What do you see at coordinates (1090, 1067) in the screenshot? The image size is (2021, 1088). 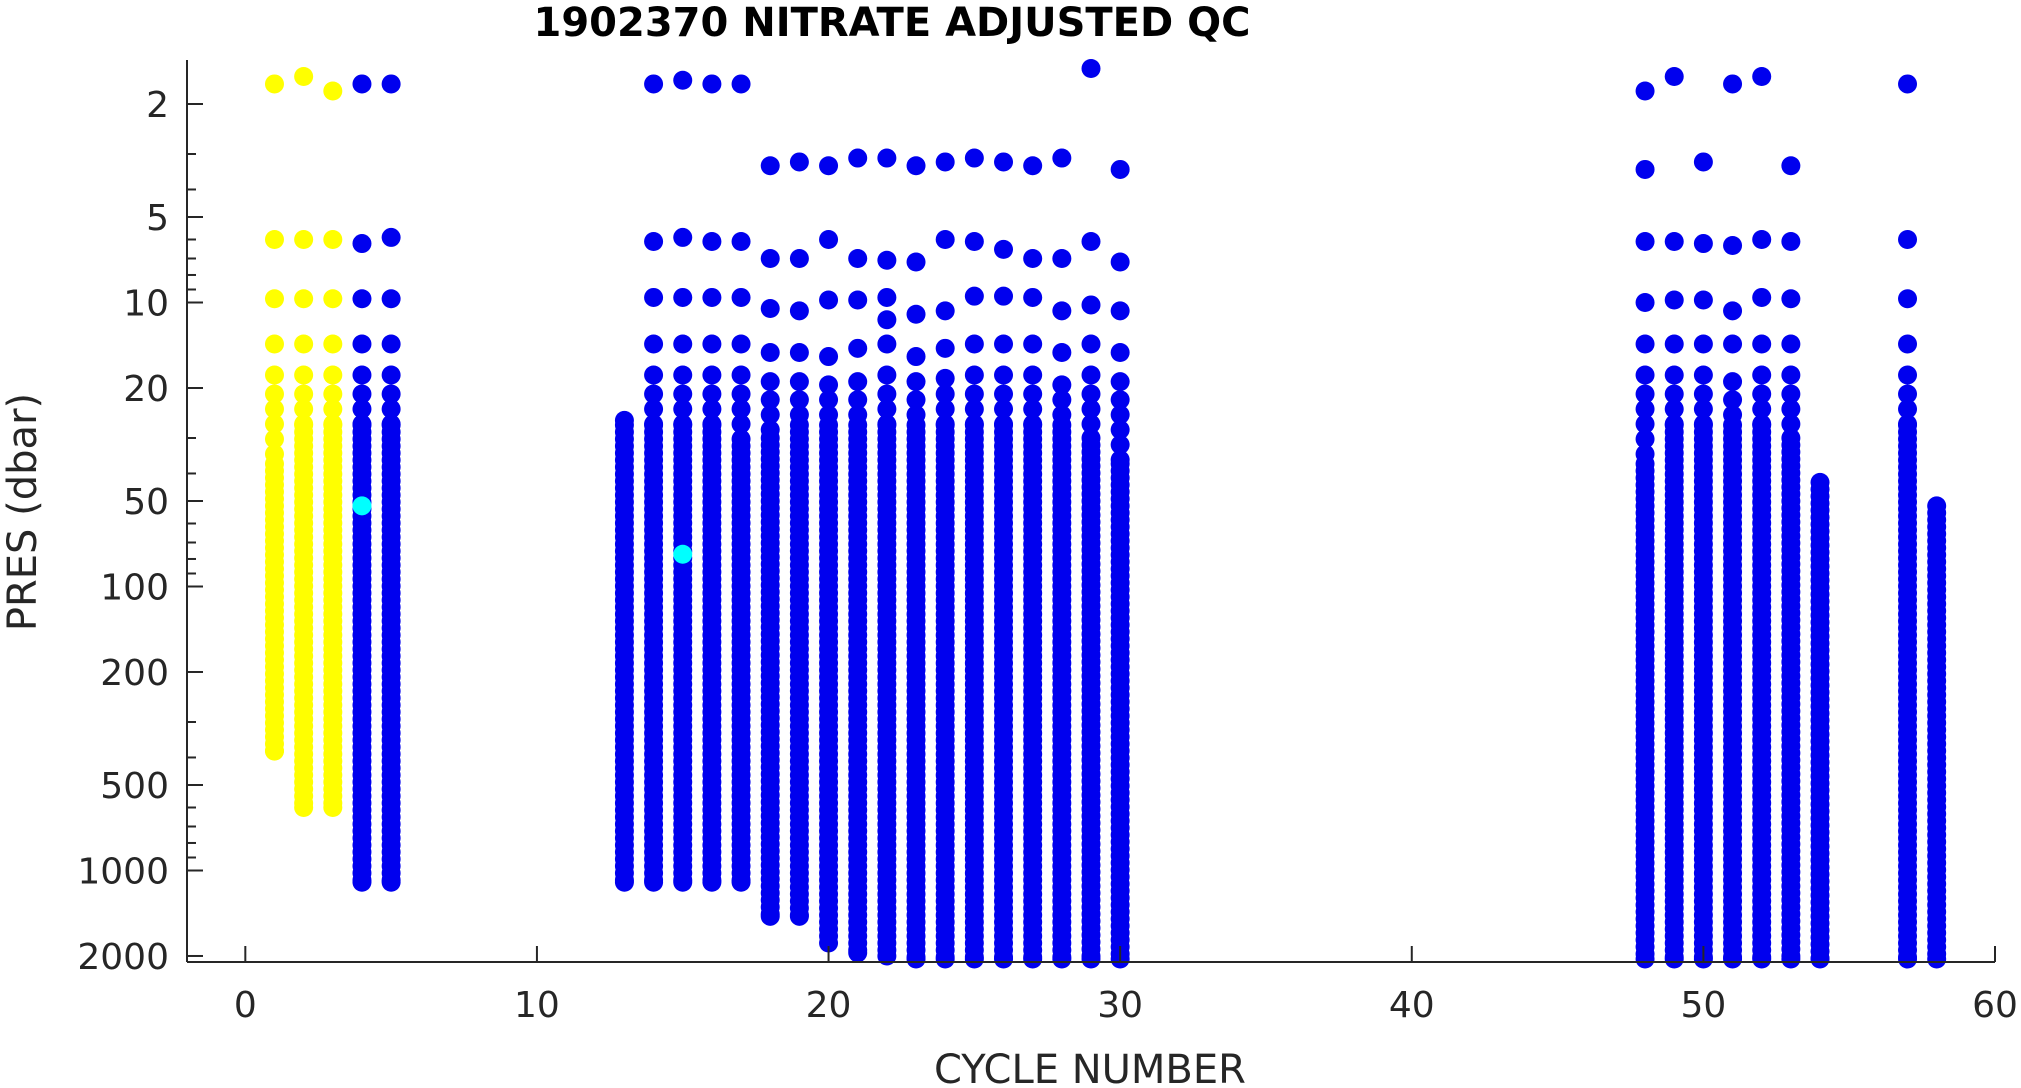 I see `x-axis-label: CYCLE NUMBER` at bounding box center [1090, 1067].